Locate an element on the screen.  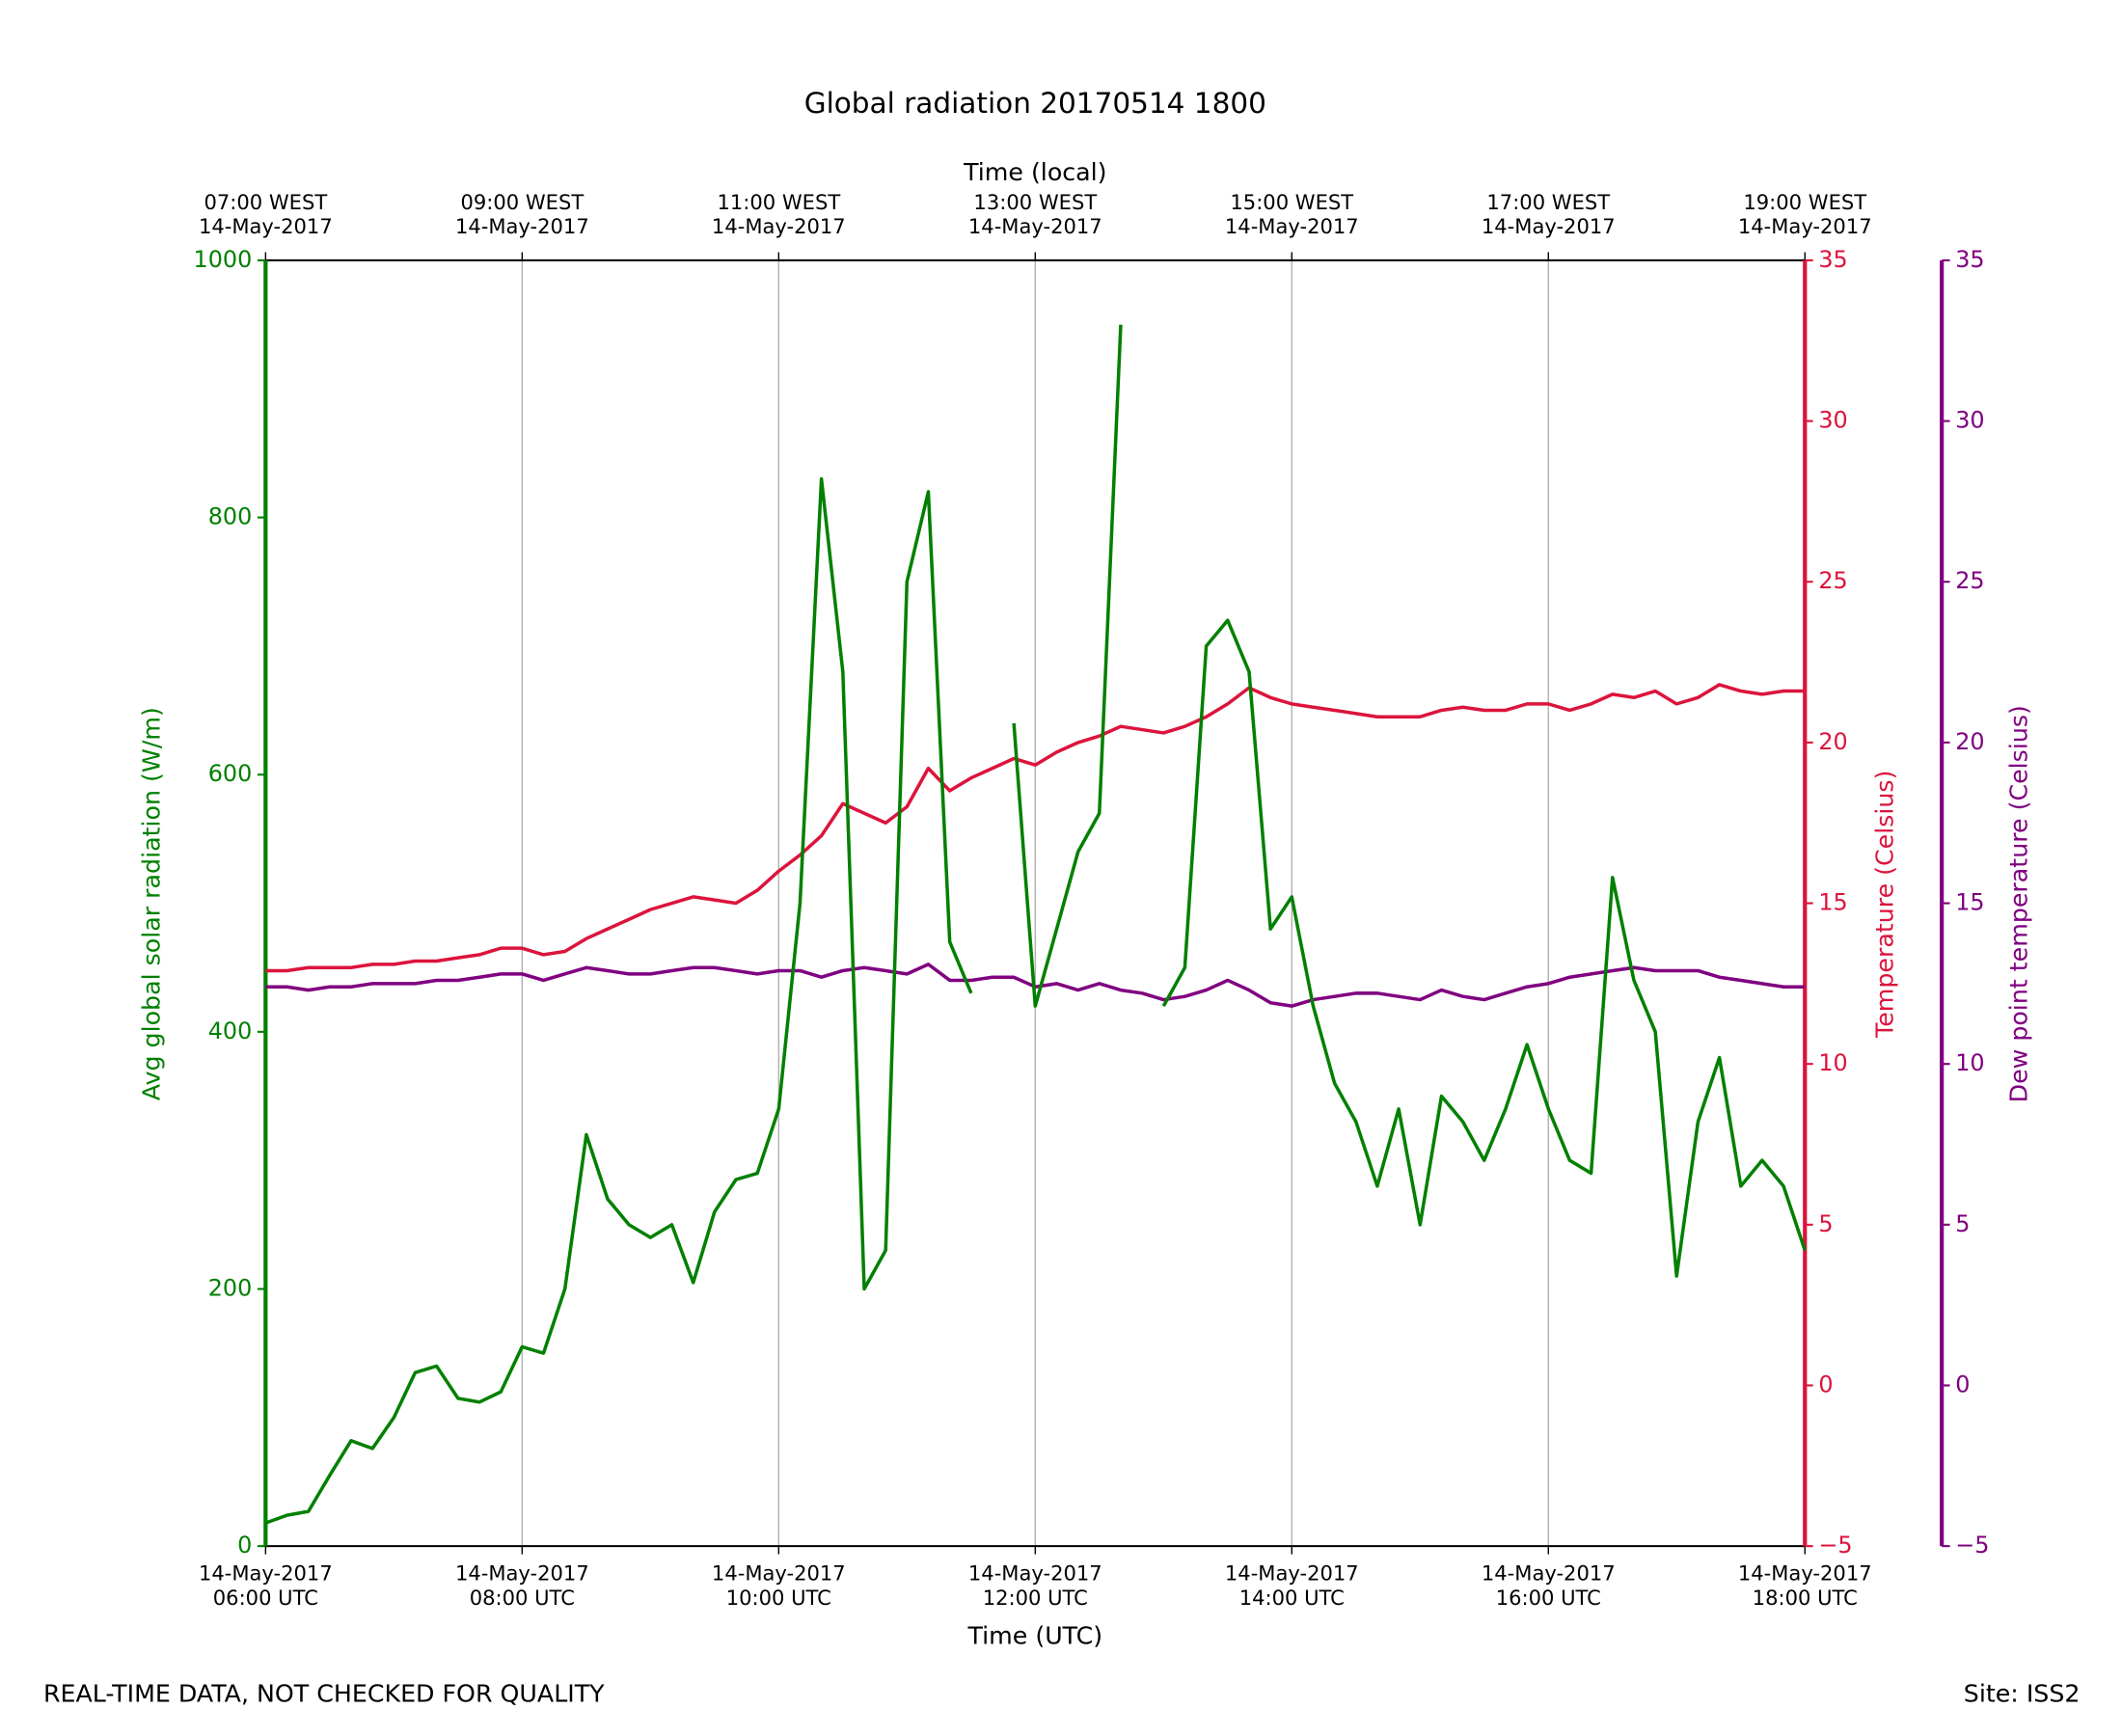
y3-tick-label: 35 is located at coordinates (1970, 259).